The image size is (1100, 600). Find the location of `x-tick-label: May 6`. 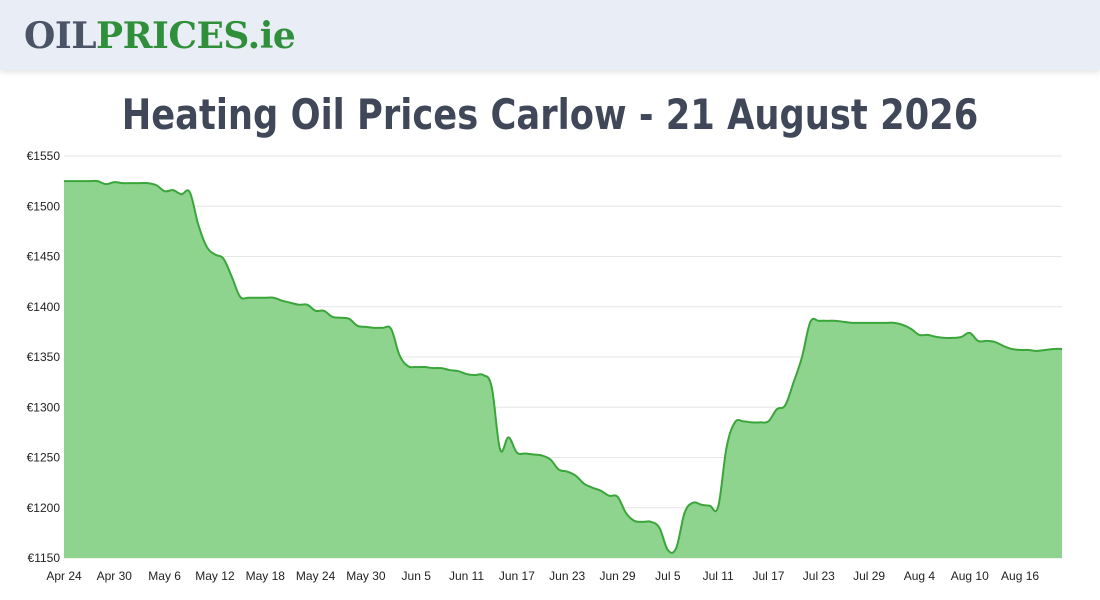

x-tick-label: May 6 is located at coordinates (164, 576).